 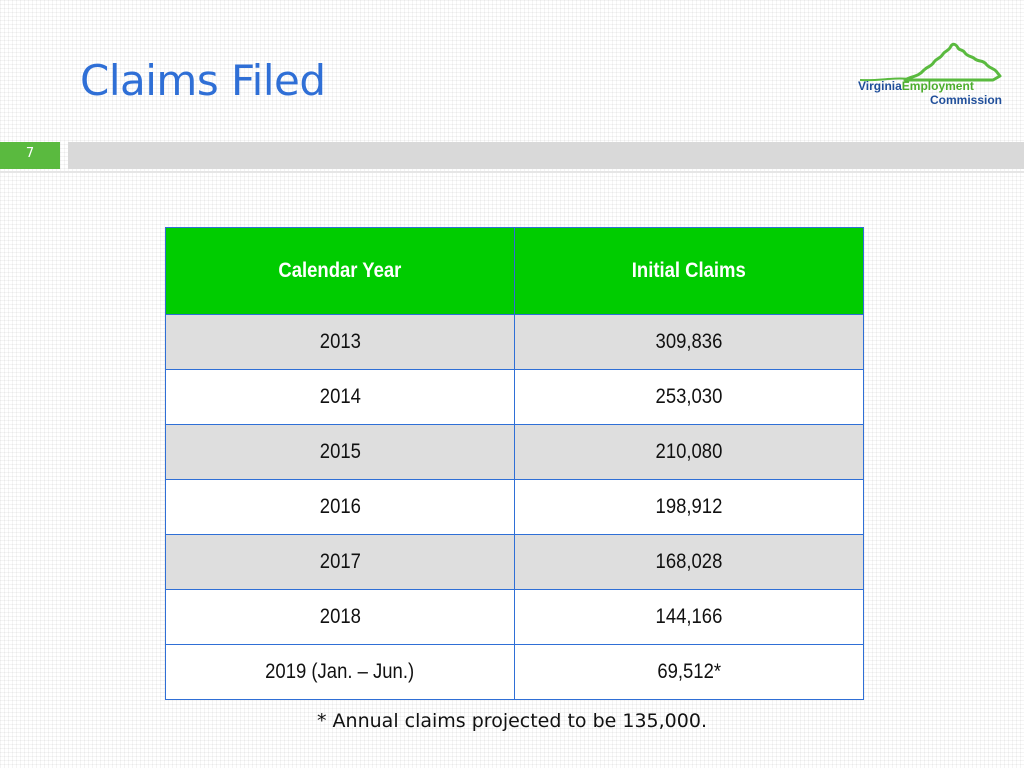 What do you see at coordinates (512, 172) in the screenshot?
I see `header-divider-line` at bounding box center [512, 172].